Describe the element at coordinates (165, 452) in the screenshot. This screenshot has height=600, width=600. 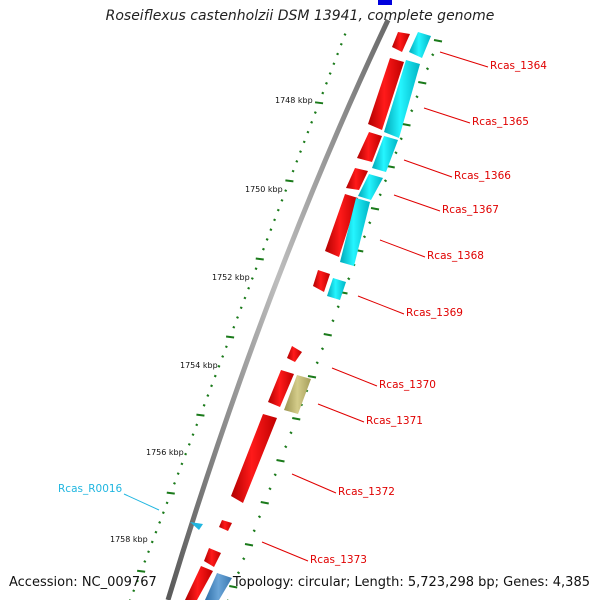
I see `ruler-label: 1756 kbp` at that location.